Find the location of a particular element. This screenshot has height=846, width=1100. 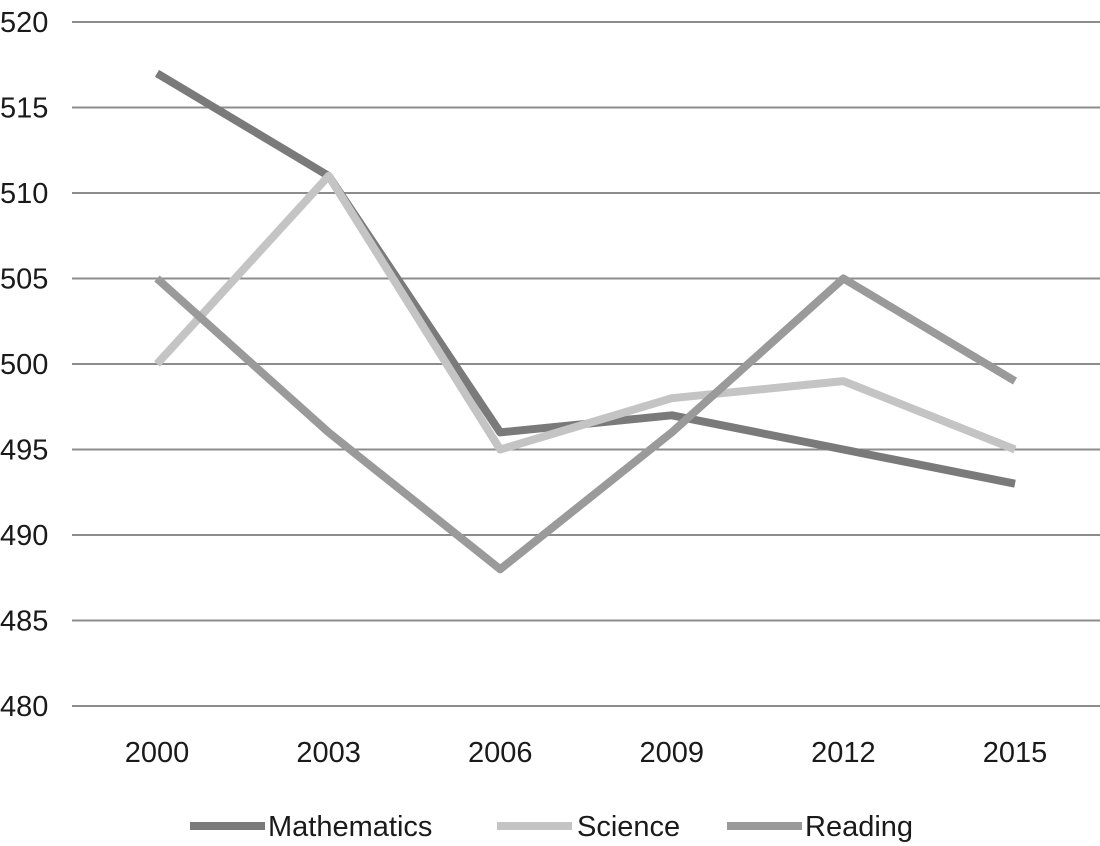

legend-item-mathematics: Mathematics is located at coordinates (311, 827).